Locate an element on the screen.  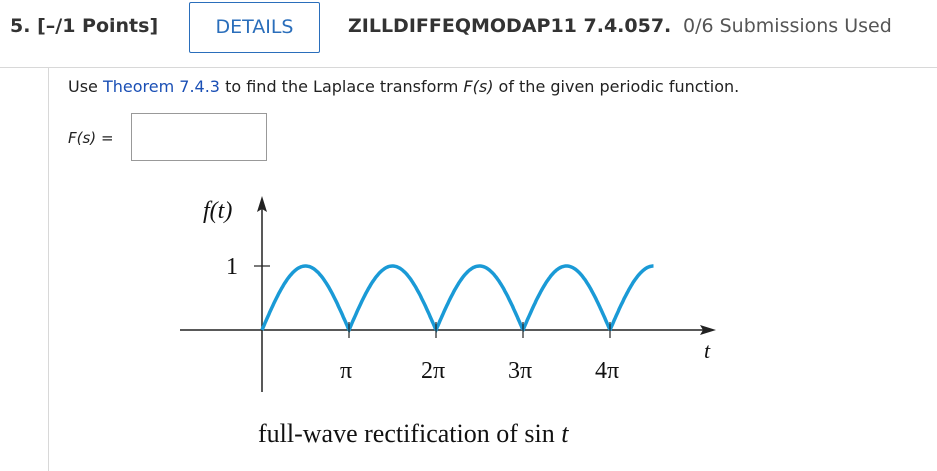
text: to find the Laplace transform is located at coordinates (341, 86).